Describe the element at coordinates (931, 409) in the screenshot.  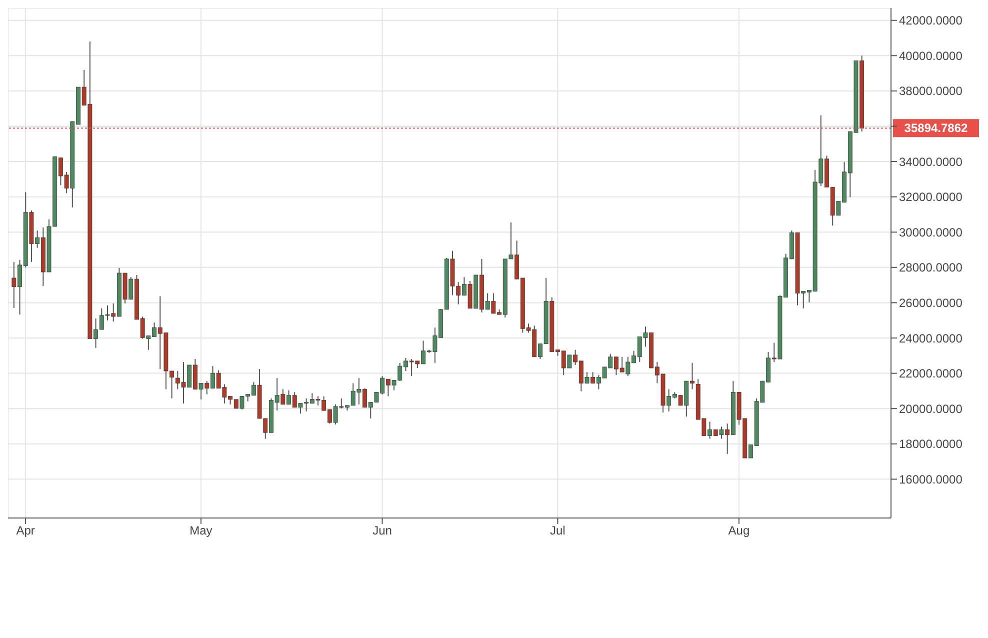
I see `y-tick-label: 20000.0000` at that location.